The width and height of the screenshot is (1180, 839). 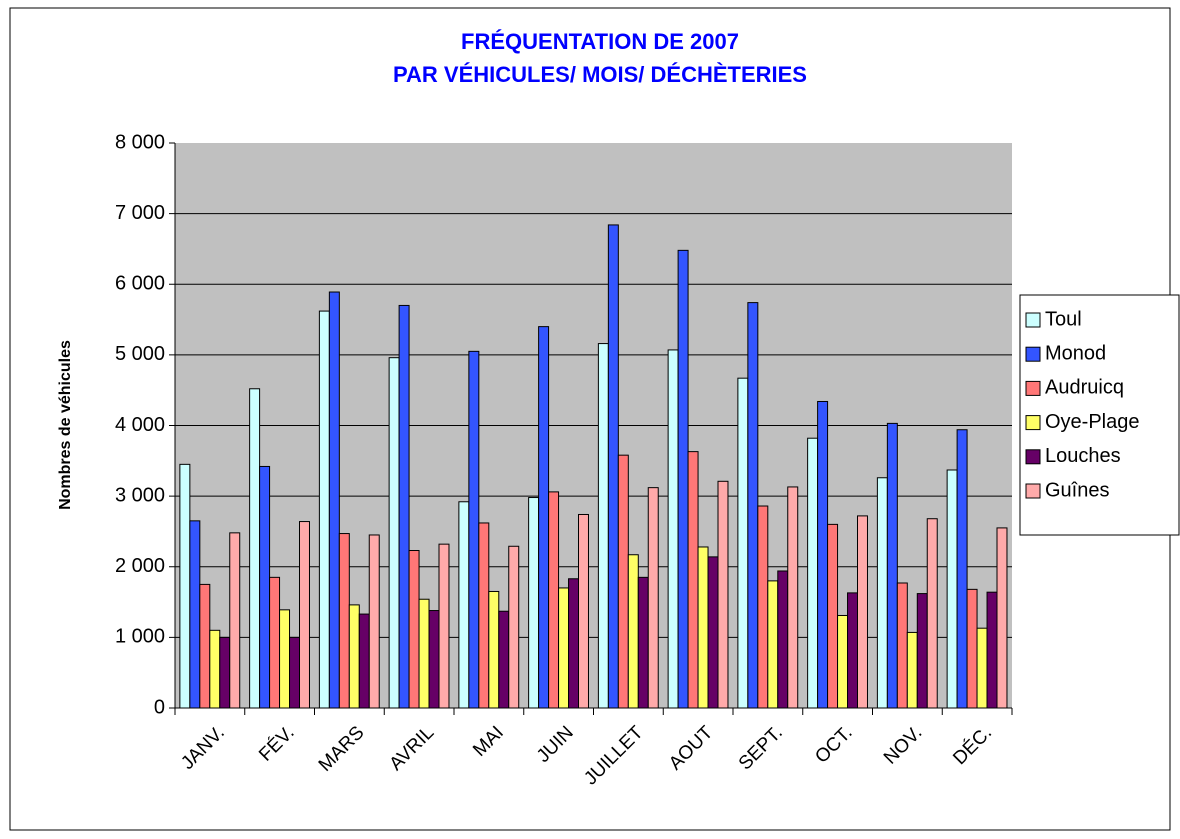 What do you see at coordinates (1075, 353) in the screenshot?
I see `legend-label: Monod` at bounding box center [1075, 353].